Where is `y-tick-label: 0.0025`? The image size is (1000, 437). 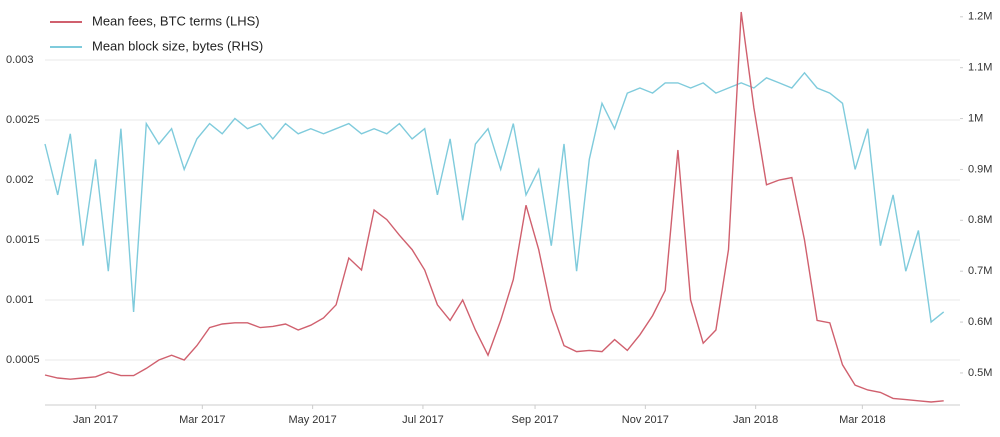
y-tick-label: 0.0025 is located at coordinates (23, 120).